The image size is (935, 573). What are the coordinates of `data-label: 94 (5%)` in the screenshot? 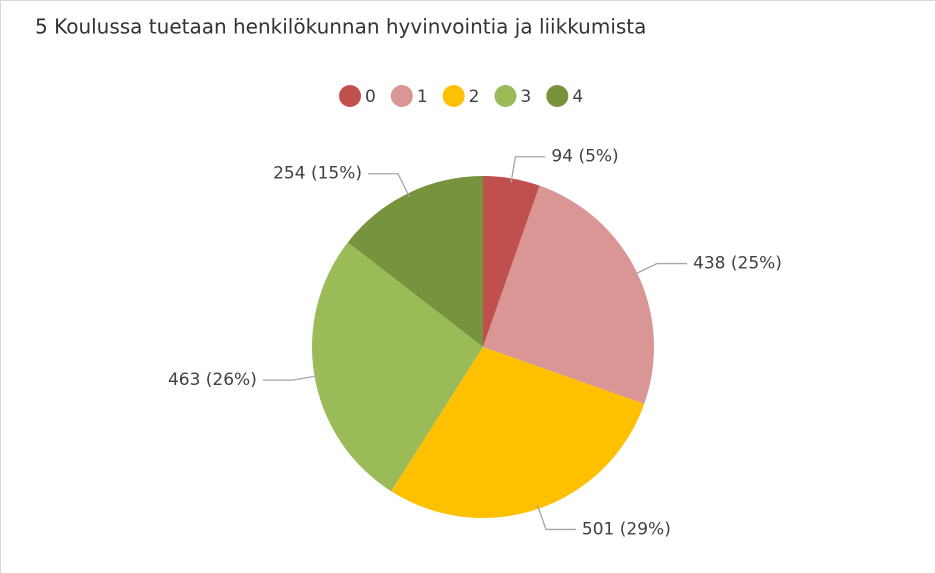 It's located at (584, 157).